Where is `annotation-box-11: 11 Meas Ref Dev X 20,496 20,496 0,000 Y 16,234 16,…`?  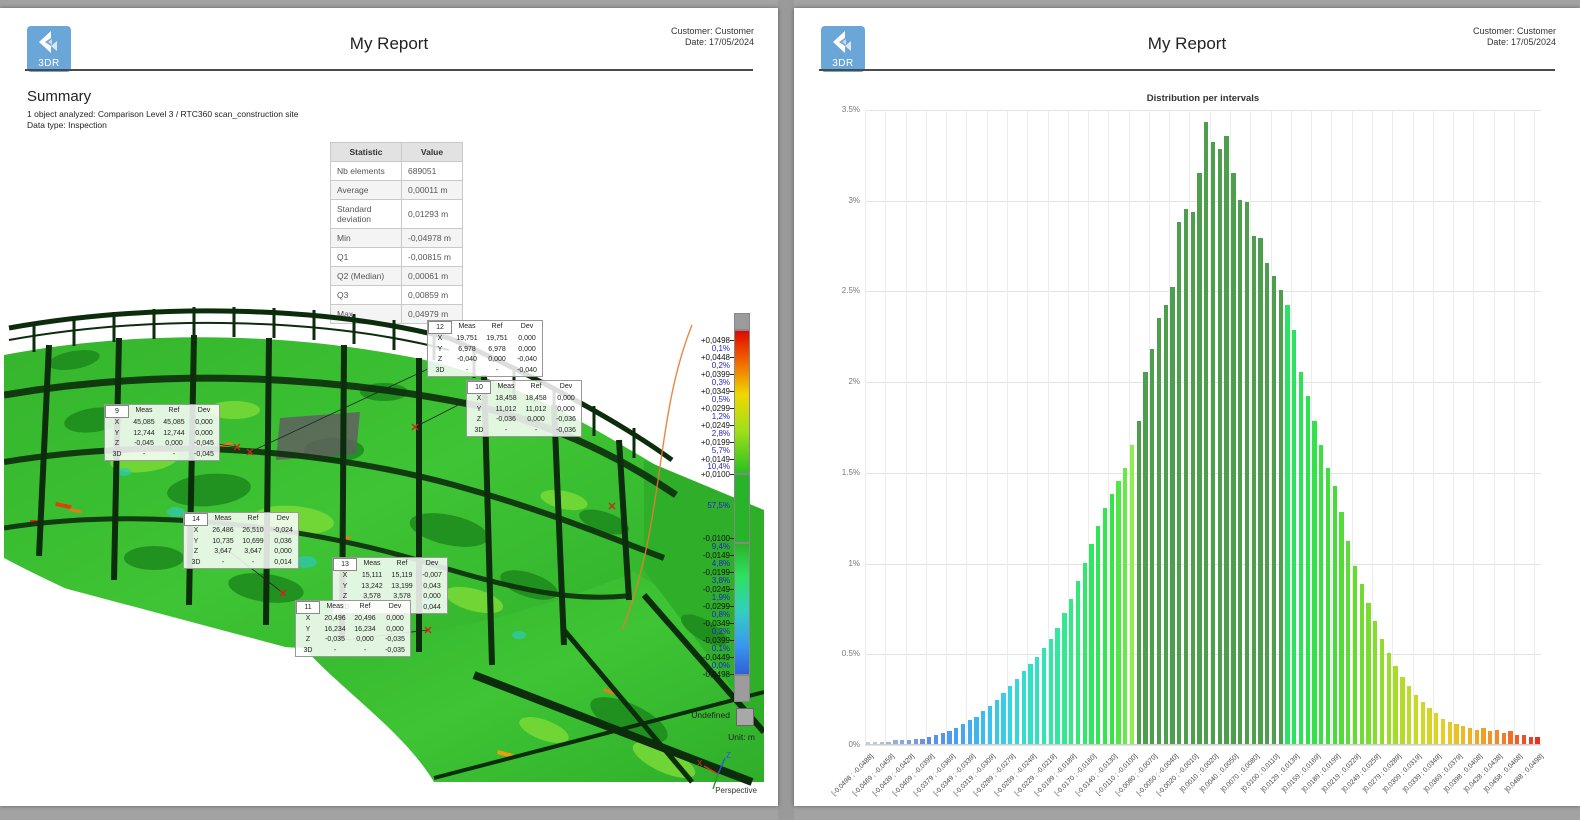 annotation-box-11: 11 Meas Ref Dev X 20,496 20,496 0,000 Y 16,234 16,… is located at coordinates (353, 628).